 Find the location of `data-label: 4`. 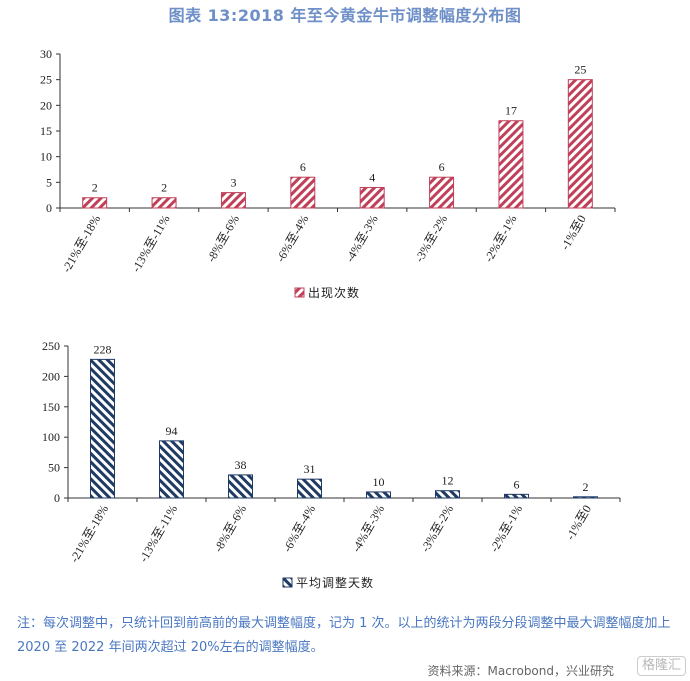

data-label: 4 is located at coordinates (372, 177).